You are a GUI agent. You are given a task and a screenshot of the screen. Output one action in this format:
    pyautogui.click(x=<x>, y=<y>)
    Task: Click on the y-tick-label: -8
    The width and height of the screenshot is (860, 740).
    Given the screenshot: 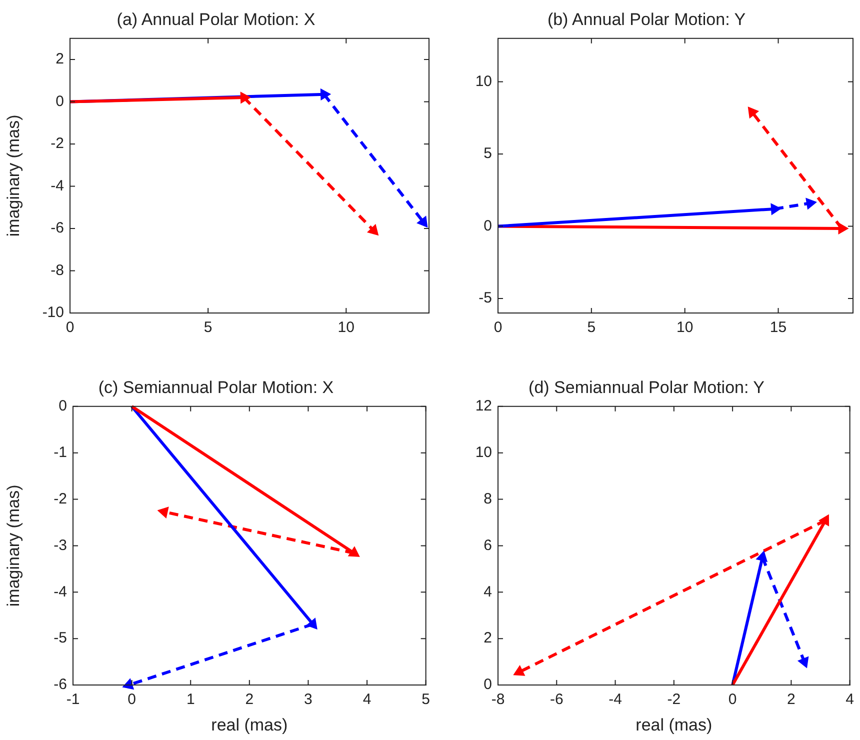 What is the action you would take?
    pyautogui.click(x=57, y=270)
    